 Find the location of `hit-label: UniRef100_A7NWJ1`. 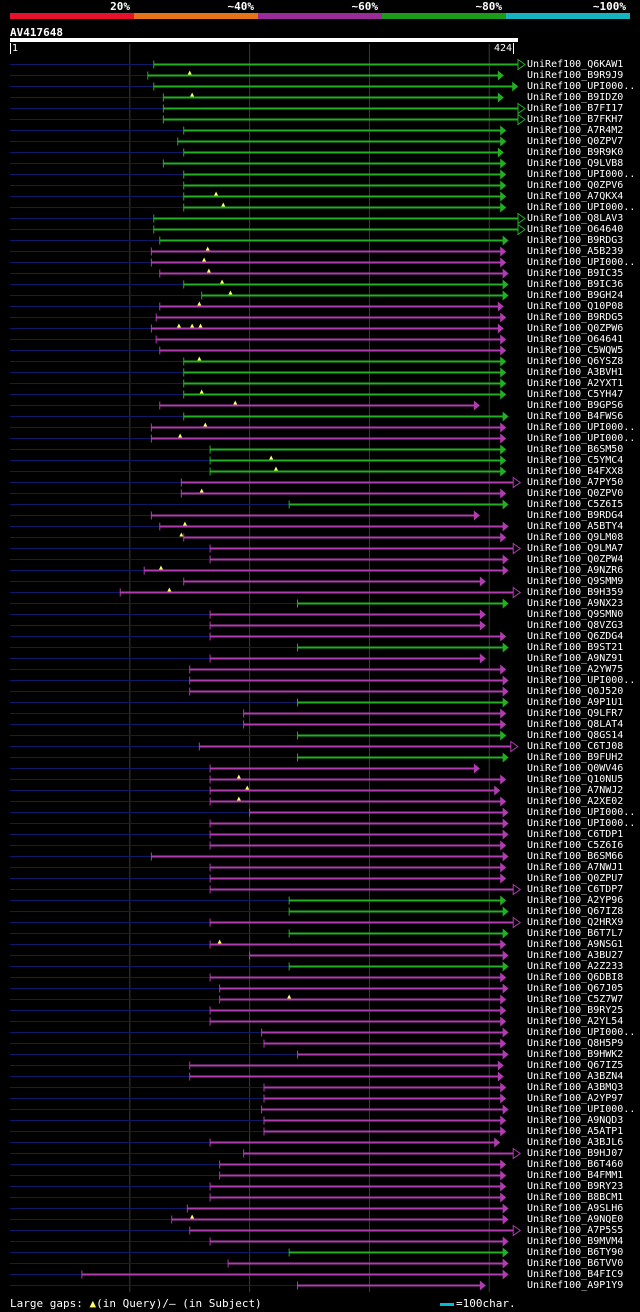

hit-label: UniRef100_A7NWJ1 is located at coordinates (575, 867).